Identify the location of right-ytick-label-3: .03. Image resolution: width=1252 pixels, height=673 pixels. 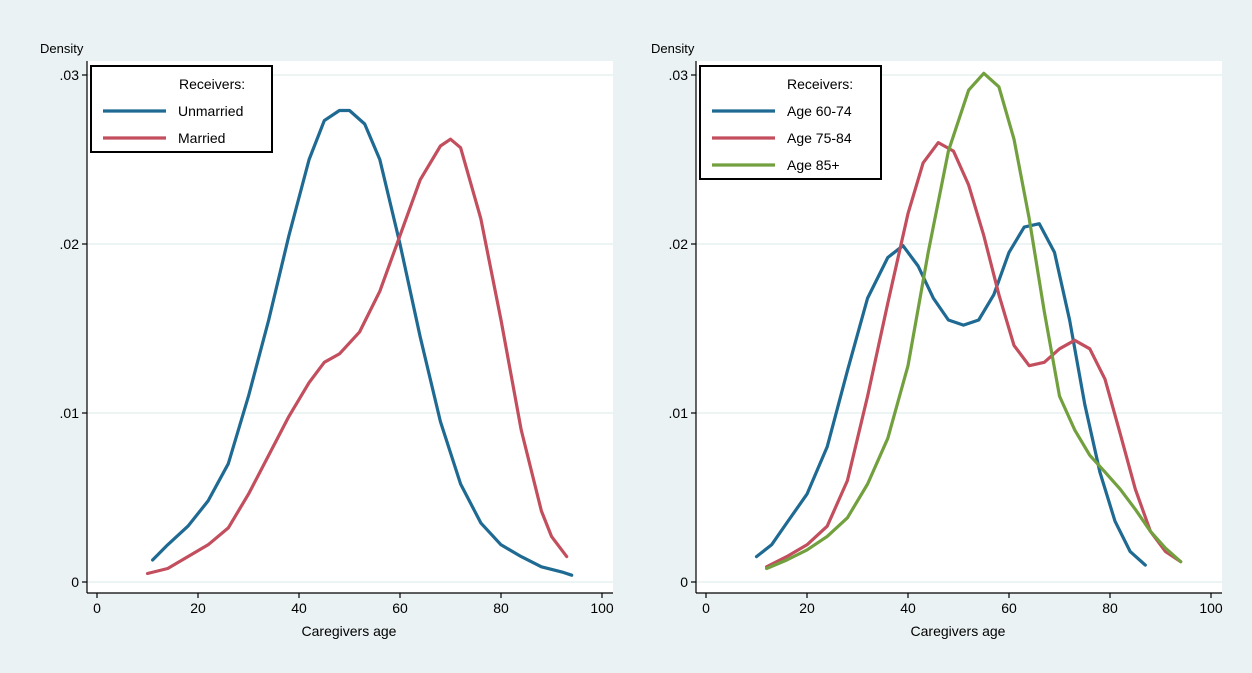
(679, 75).